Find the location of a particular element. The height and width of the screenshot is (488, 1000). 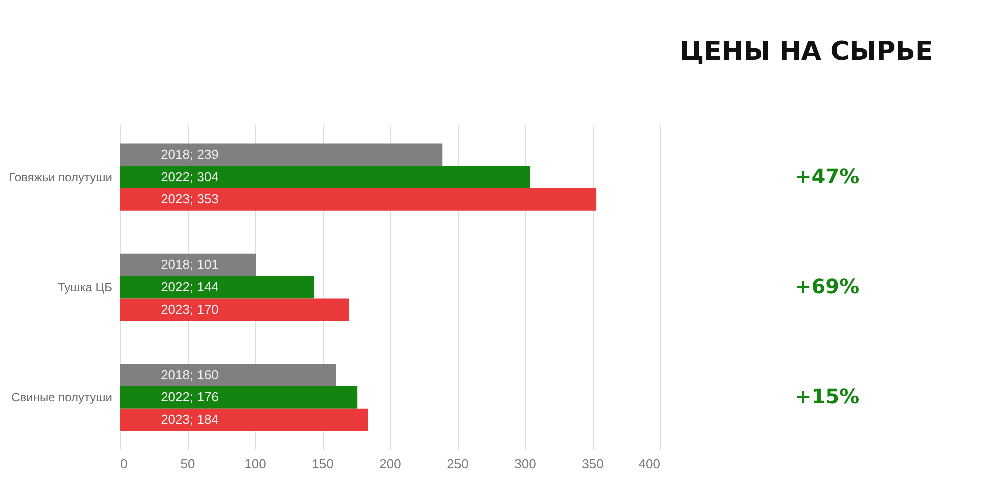

data-label: 2022; 144 is located at coordinates (190, 287).